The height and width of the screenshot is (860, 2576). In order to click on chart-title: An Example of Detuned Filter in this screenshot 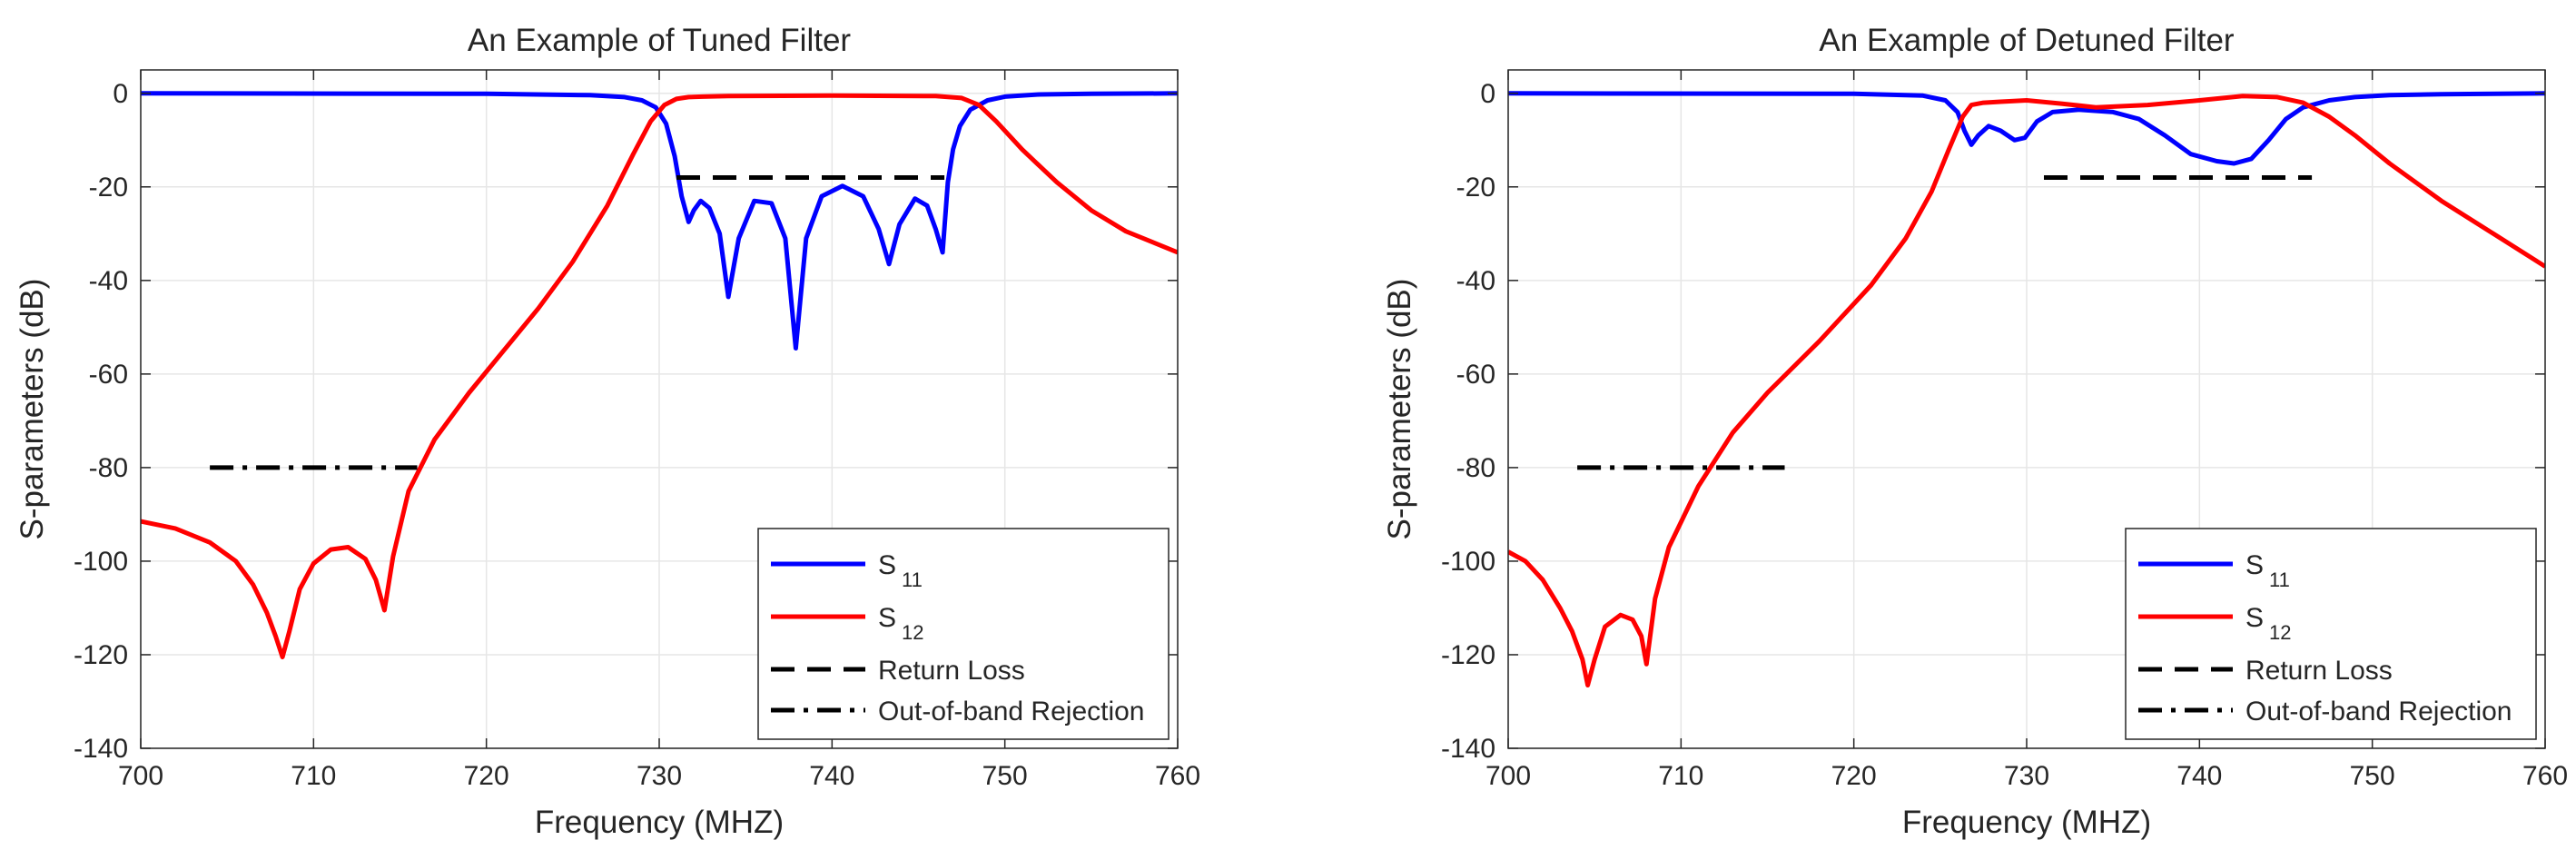, I will do `click(2027, 40)`.